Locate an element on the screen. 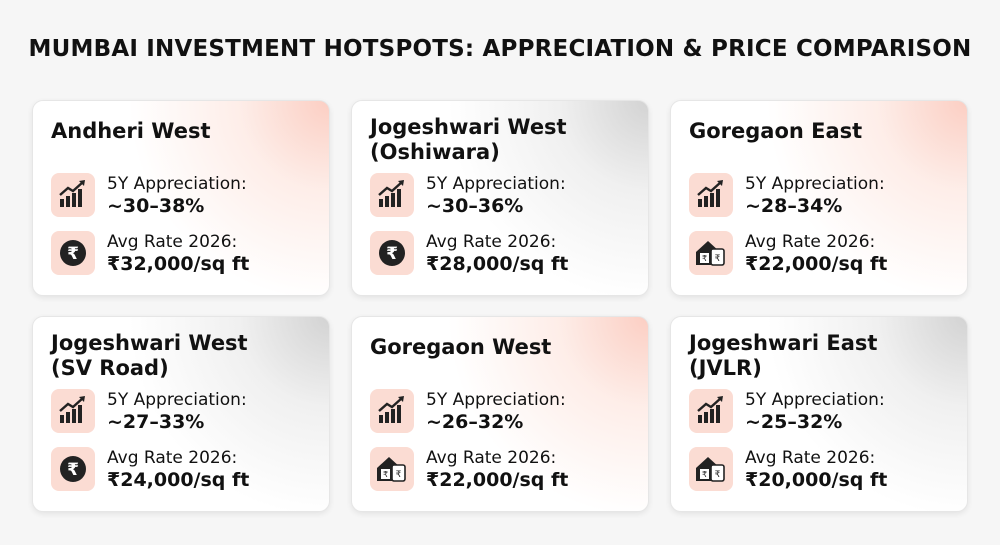  rate-row: Avg Rate 2026: ₹20,000/sq ft is located at coordinates (824, 470).